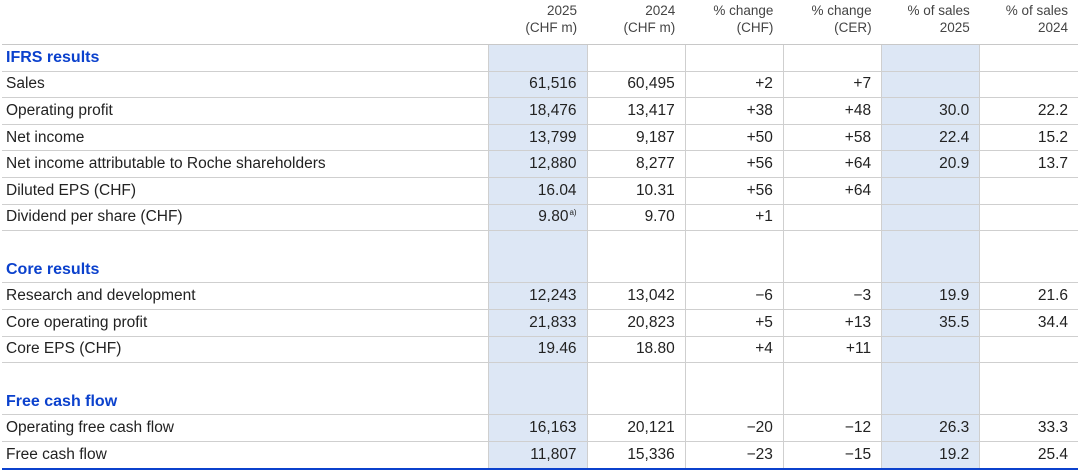 The image size is (1080, 472). Describe the element at coordinates (245, 244) in the screenshot. I see `spacer-cell` at that location.